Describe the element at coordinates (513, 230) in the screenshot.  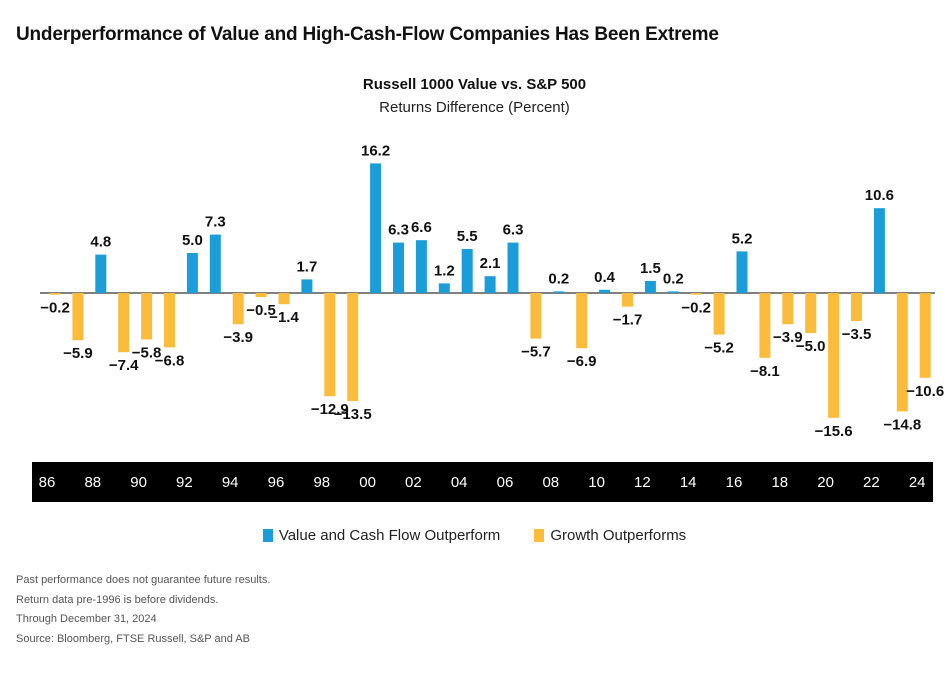
I see `data-label-06: 6.3` at that location.